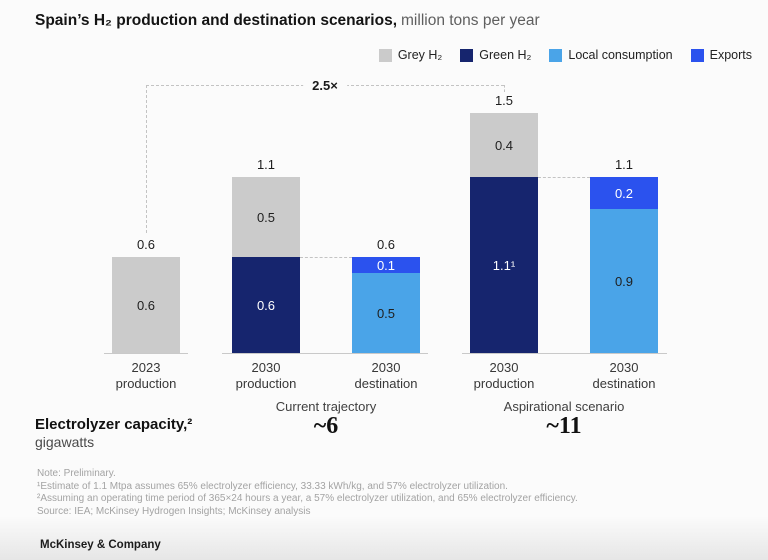 This screenshot has width=768, height=560. What do you see at coordinates (146, 159) in the screenshot?
I see `multiplier-annotation-line-left` at bounding box center [146, 159].